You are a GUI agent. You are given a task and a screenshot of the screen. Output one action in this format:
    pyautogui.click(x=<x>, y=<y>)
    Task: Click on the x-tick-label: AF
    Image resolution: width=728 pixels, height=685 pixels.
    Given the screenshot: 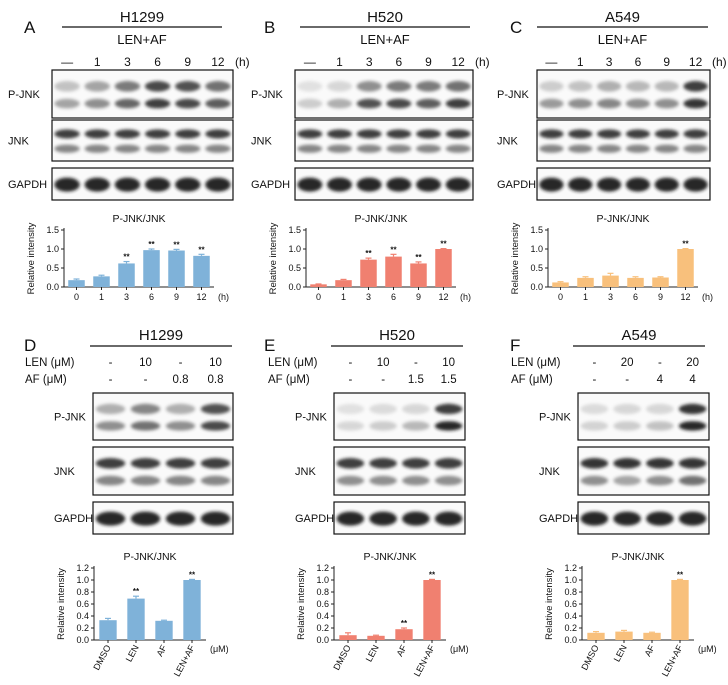 What is the action you would take?
    pyautogui.click(x=162, y=650)
    